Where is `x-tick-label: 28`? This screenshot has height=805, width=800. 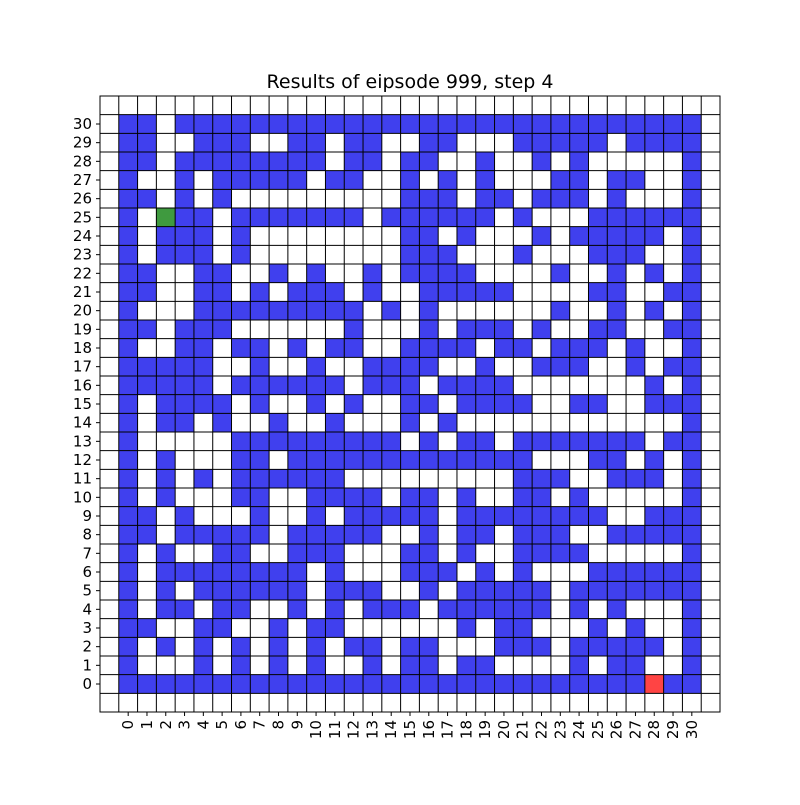 x-tick-label: 28 is located at coordinates (654, 729).